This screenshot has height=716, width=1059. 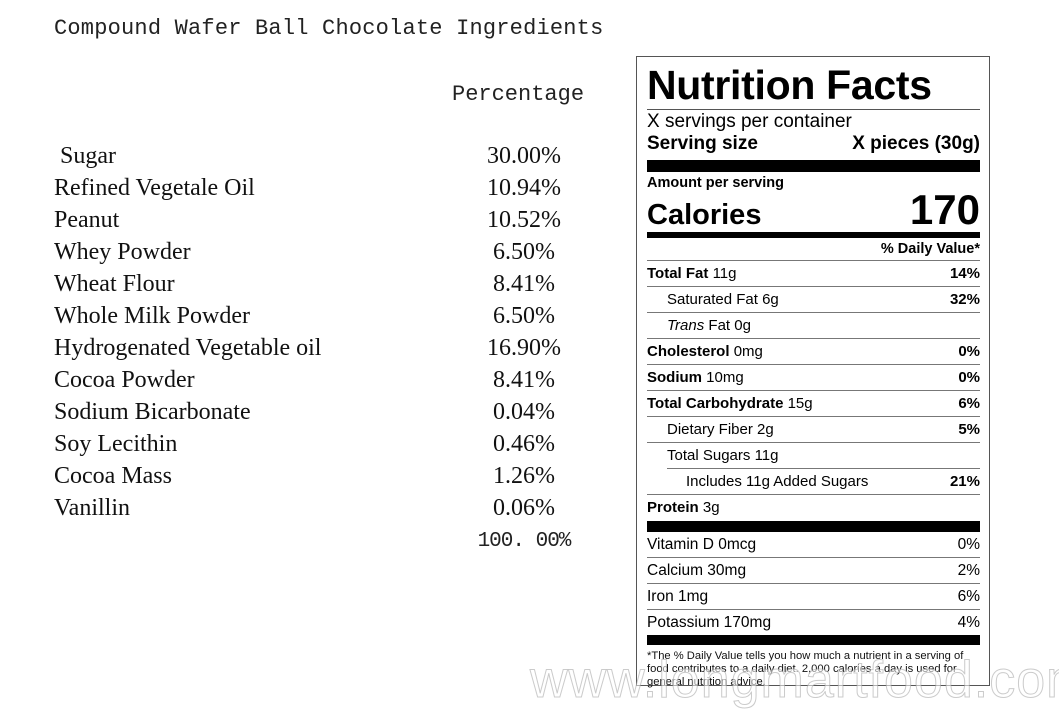 I want to click on serving-size-value: X pieces (30g), so click(x=916, y=143).